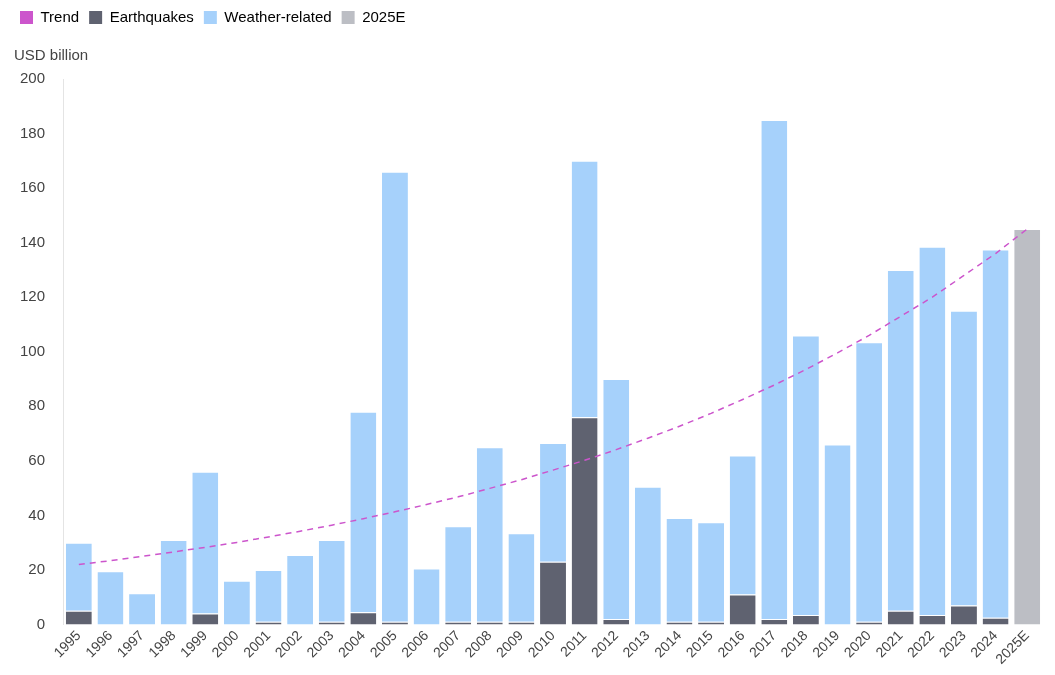 This screenshot has width=1055, height=675. What do you see at coordinates (33, 350) in the screenshot?
I see `y-tick-label: 100` at bounding box center [33, 350].